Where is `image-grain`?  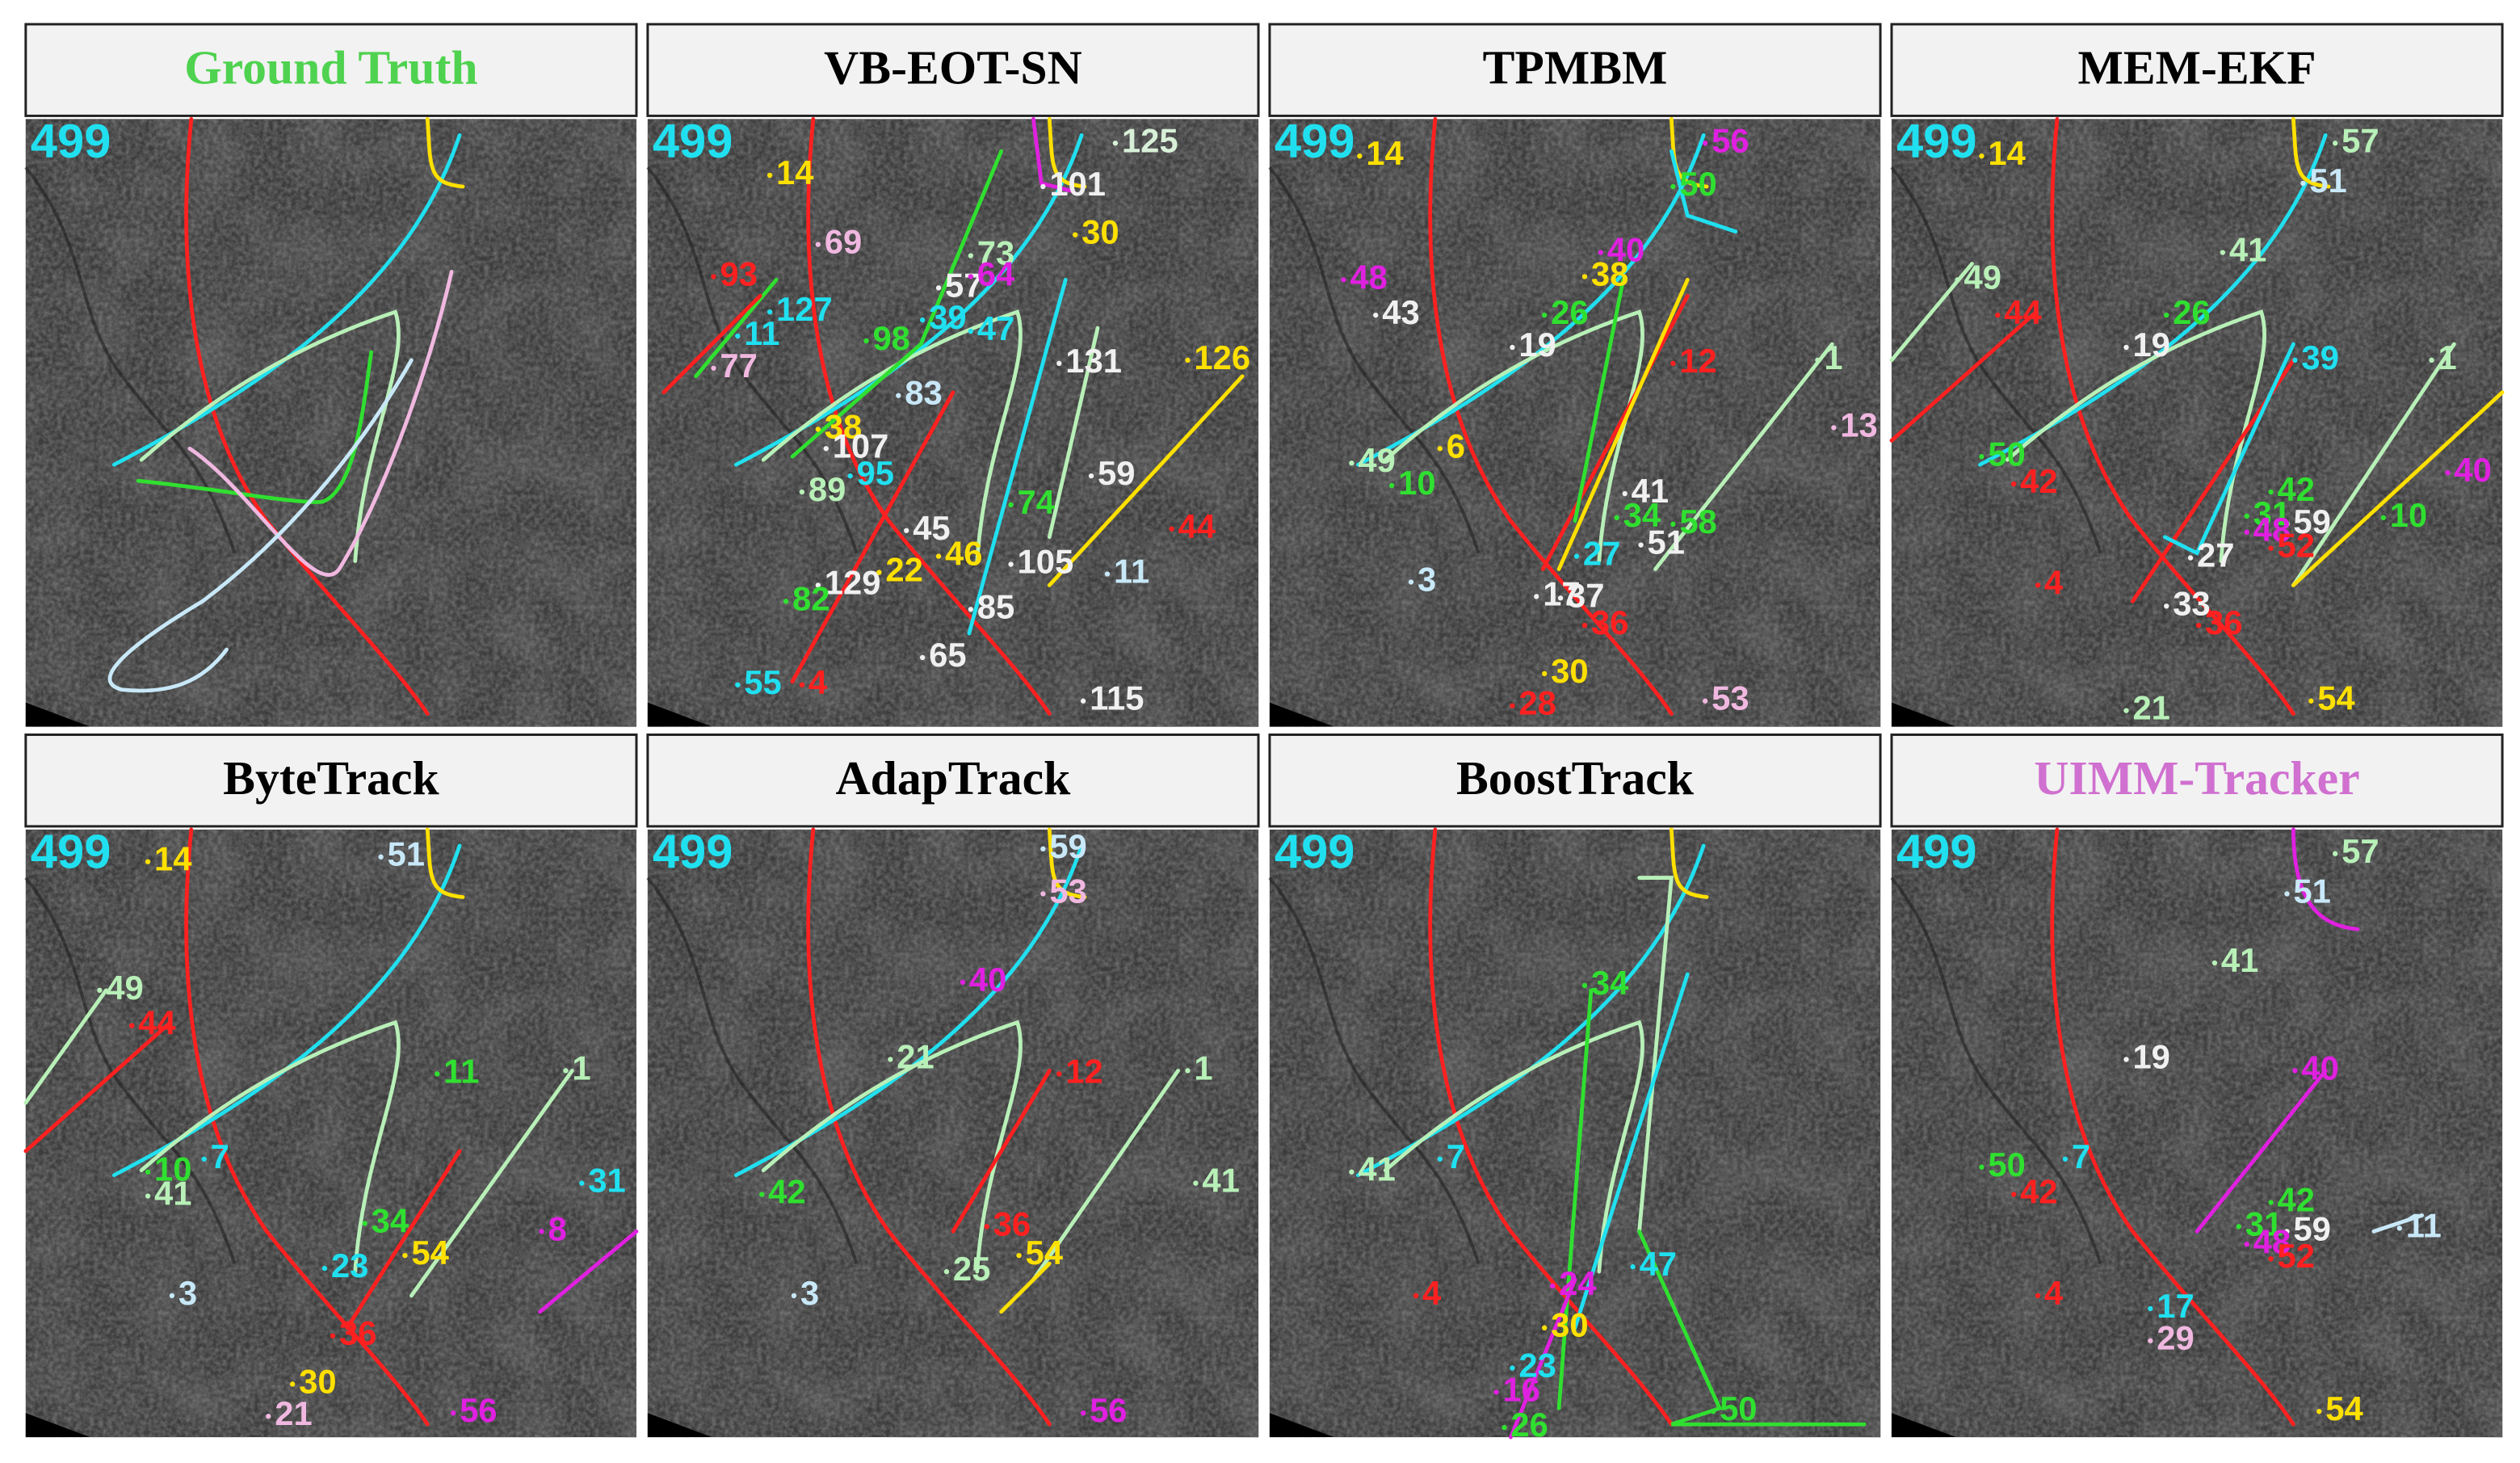
image-grain is located at coordinates (330, 423).